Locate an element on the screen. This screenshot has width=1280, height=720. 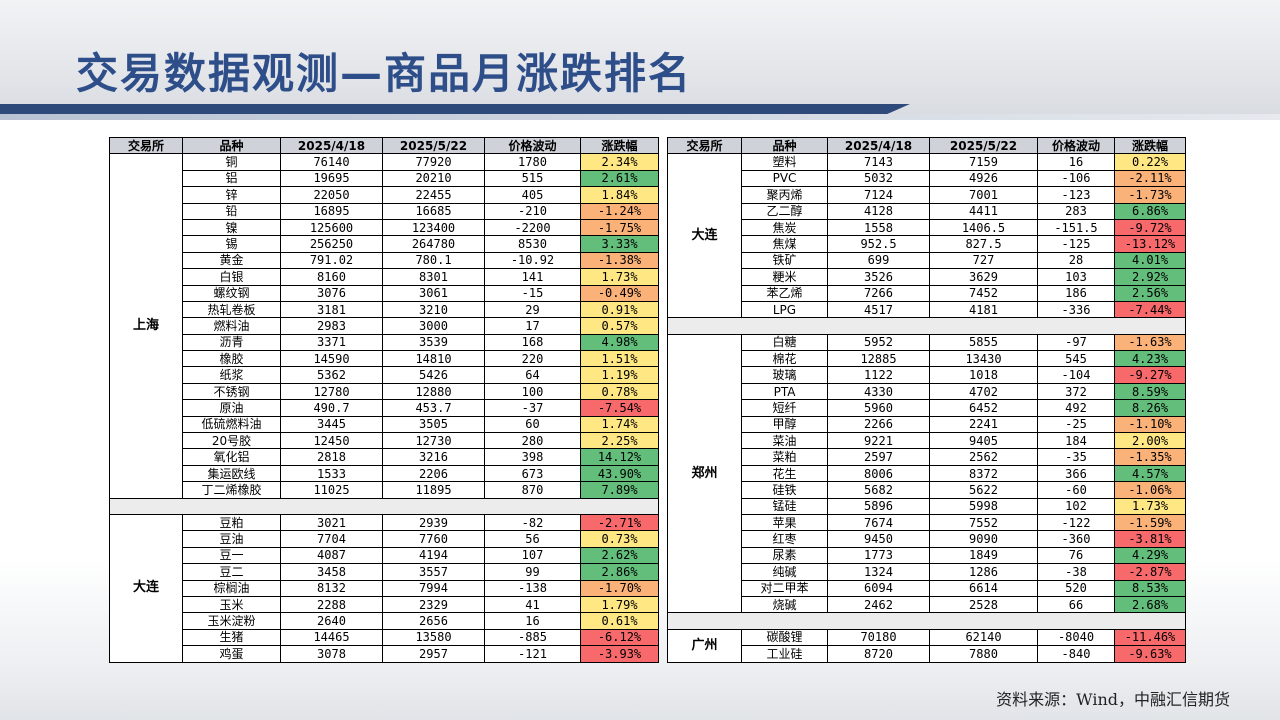
column-header: 价格波动 is located at coordinates (532, 145).